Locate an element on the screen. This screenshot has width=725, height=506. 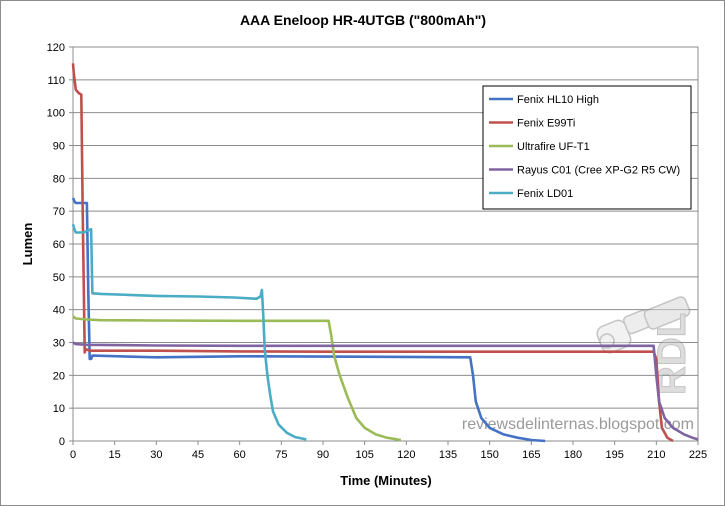
legend-box is located at coordinates (587, 147).